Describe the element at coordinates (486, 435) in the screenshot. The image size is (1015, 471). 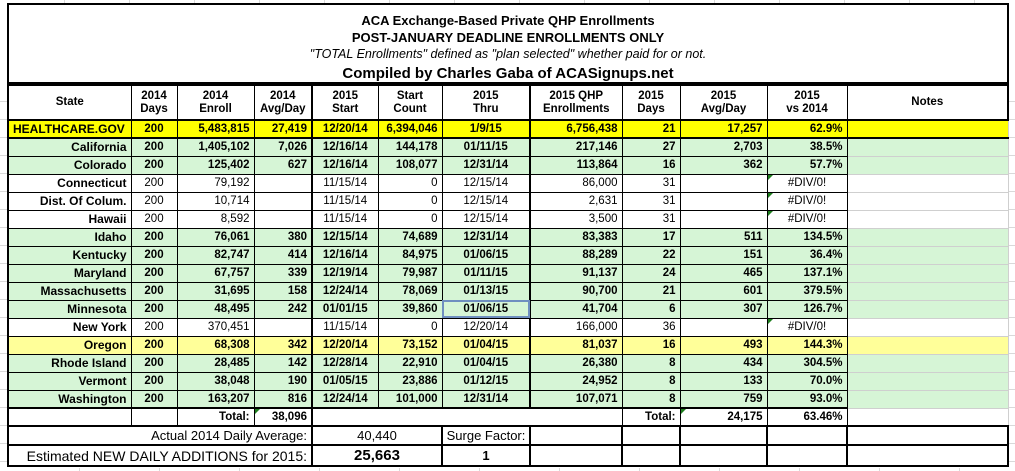
I see `surge-factor-label: Surge Factor:` at that location.